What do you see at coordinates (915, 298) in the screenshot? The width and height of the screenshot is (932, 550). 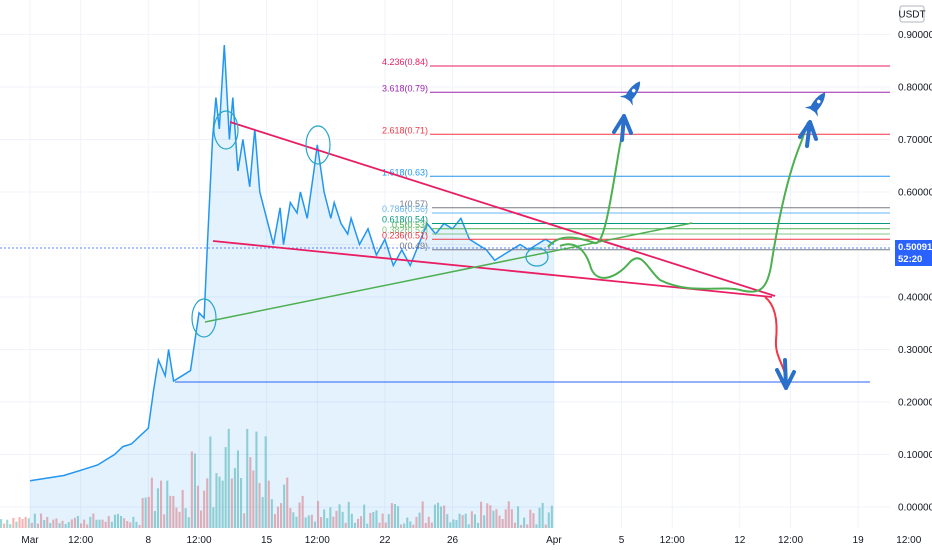 I see `y-tick-label: 0.40000` at bounding box center [915, 298].